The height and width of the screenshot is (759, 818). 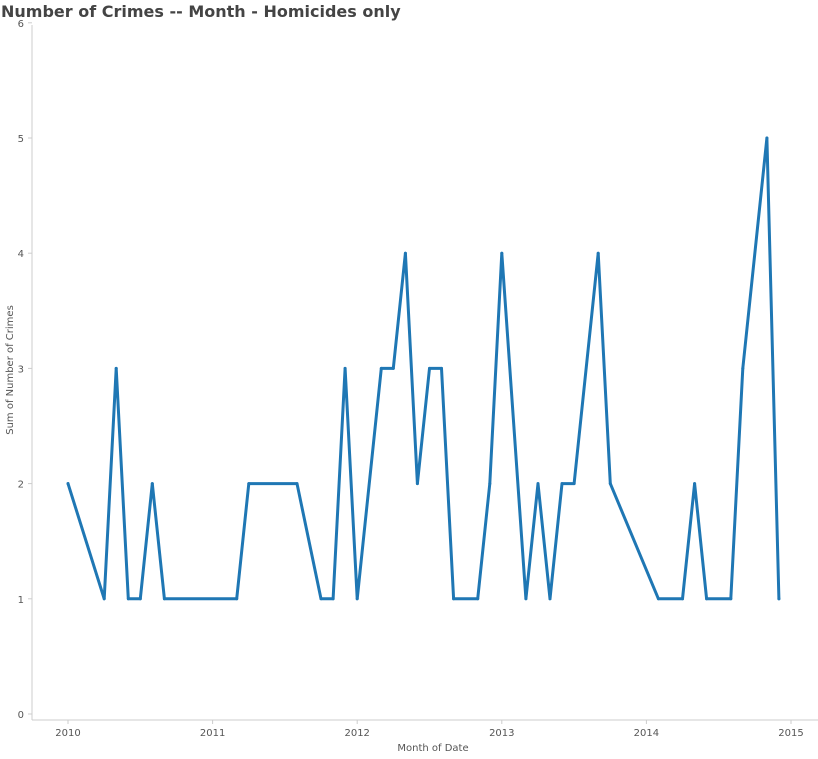 What do you see at coordinates (25, 370) in the screenshot?
I see `y-axis-ticks: 0 1 2 3 4 5 6` at bounding box center [25, 370].